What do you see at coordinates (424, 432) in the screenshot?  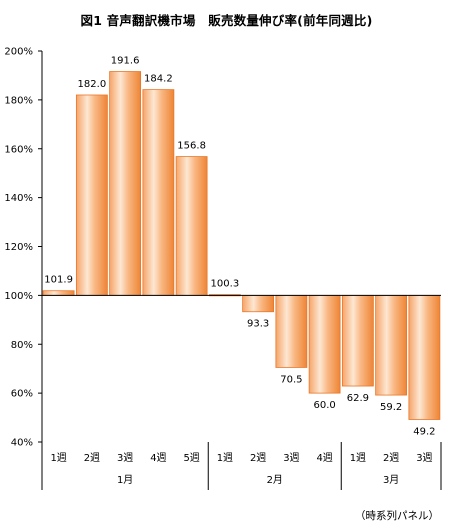 I see `data-label: 49.2` at bounding box center [424, 432].